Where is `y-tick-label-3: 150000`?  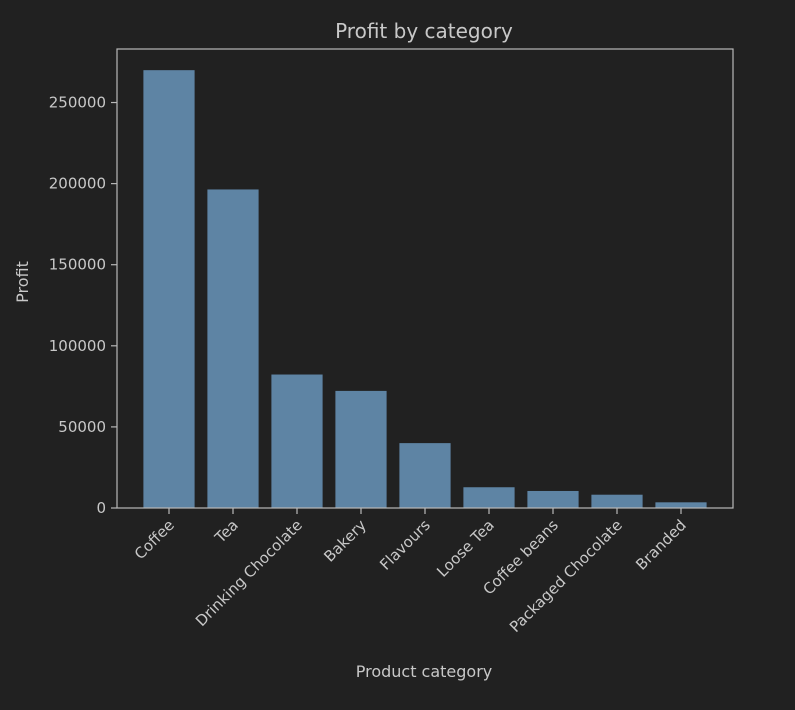 y-tick-label-3: 150000 is located at coordinates (77, 265).